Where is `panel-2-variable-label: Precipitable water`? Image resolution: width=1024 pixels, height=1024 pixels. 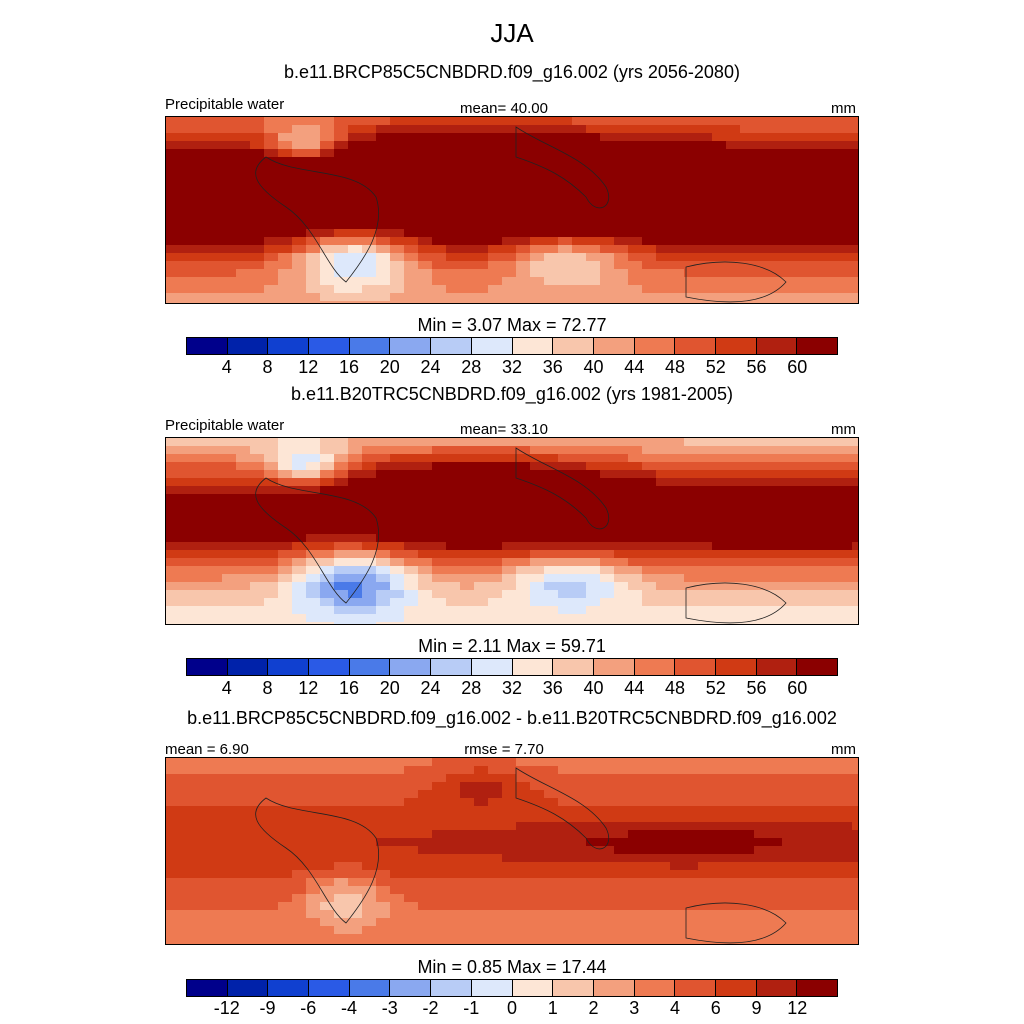
panel-2-variable-label: Precipitable water is located at coordinates (225, 425).